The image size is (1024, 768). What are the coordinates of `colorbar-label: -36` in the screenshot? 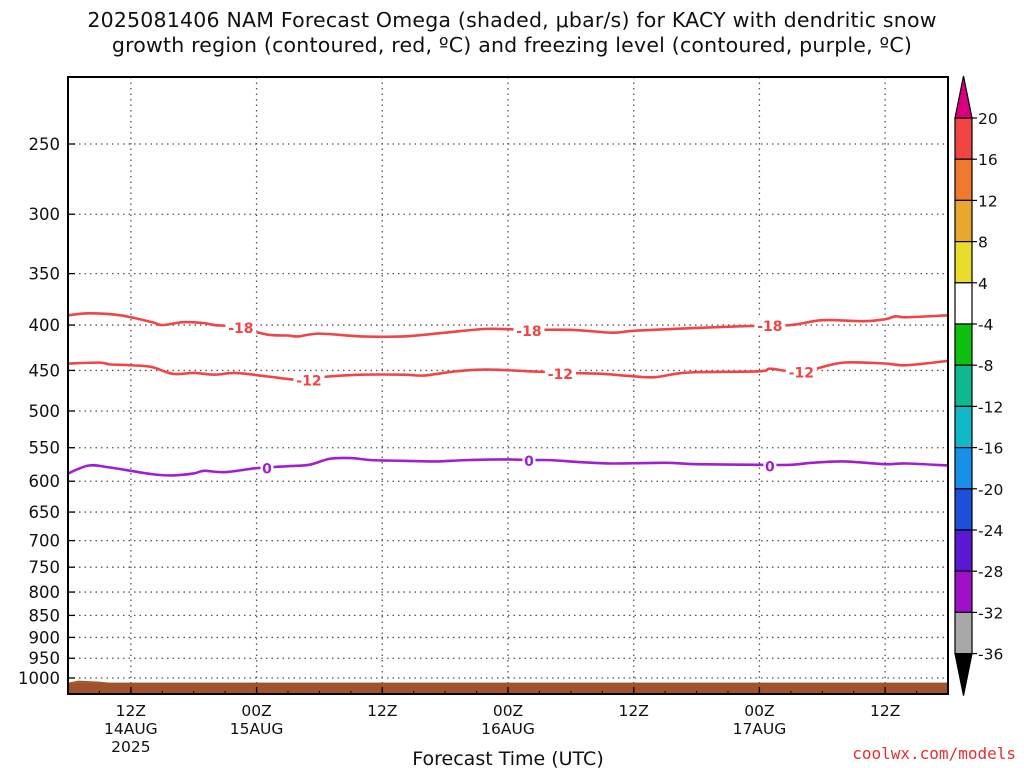 It's located at (990, 655).